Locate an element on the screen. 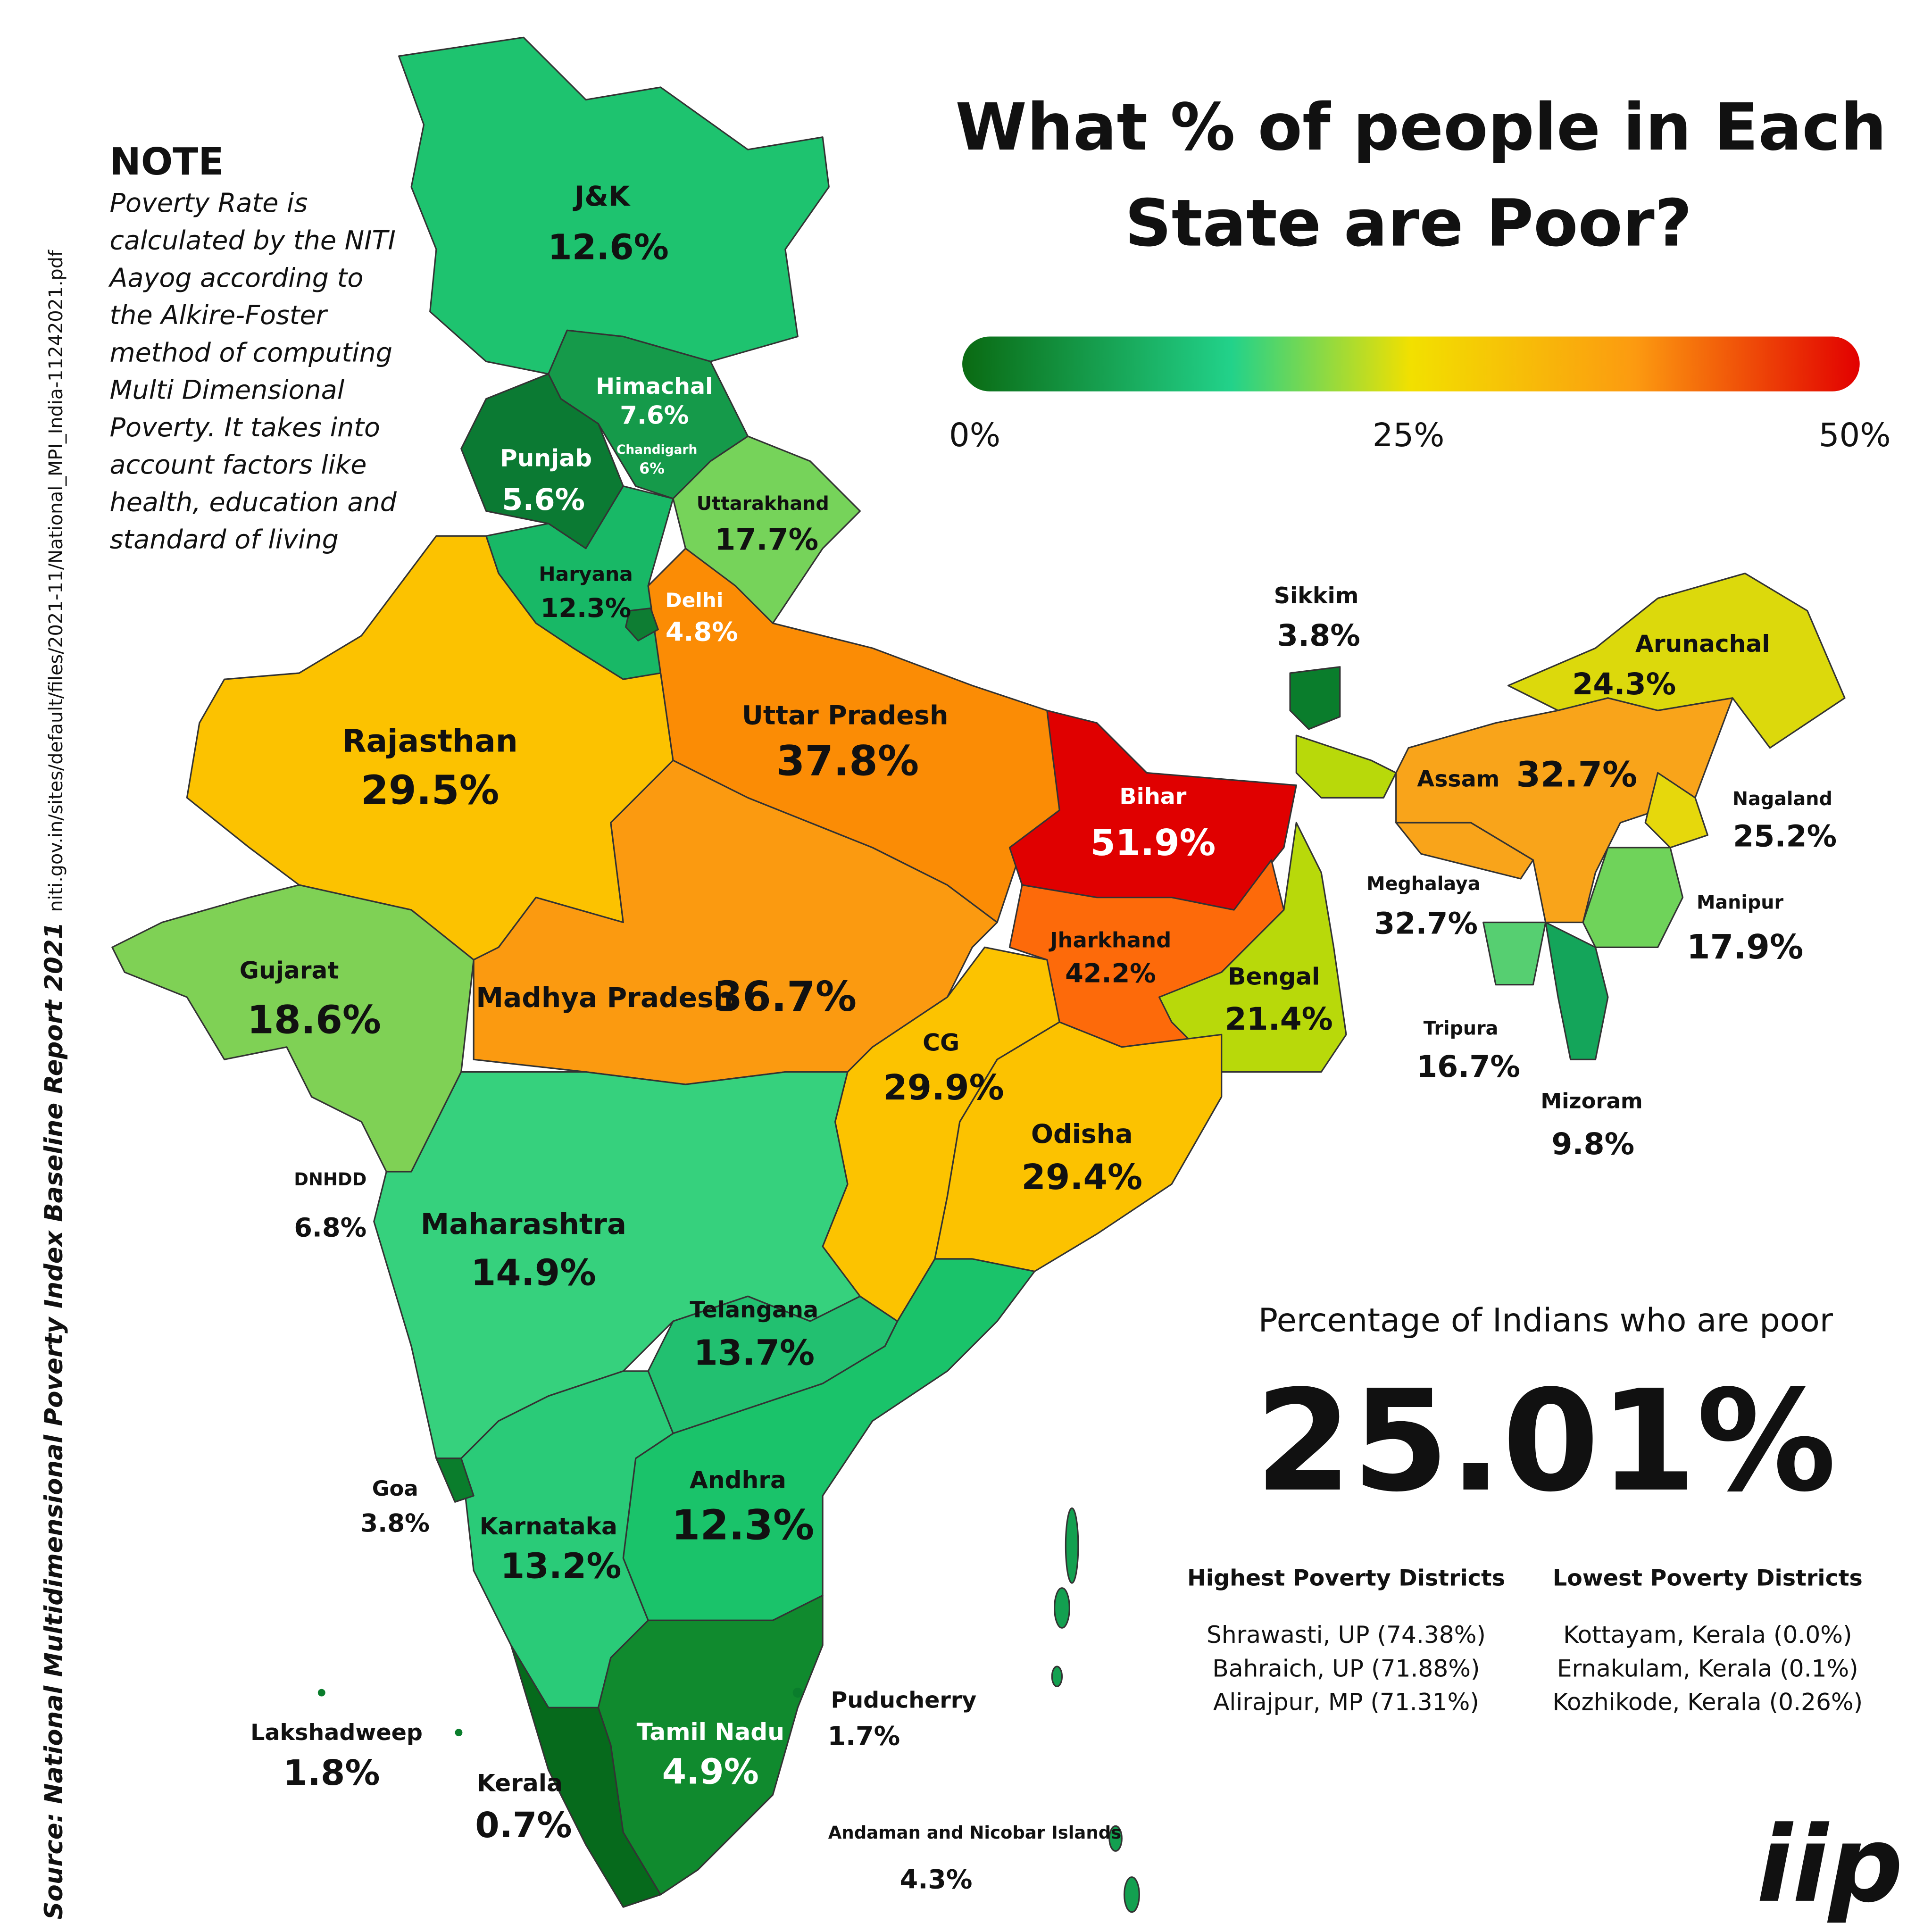 The height and width of the screenshot is (1932, 1932). title: State are Poor? is located at coordinates (1408, 224).